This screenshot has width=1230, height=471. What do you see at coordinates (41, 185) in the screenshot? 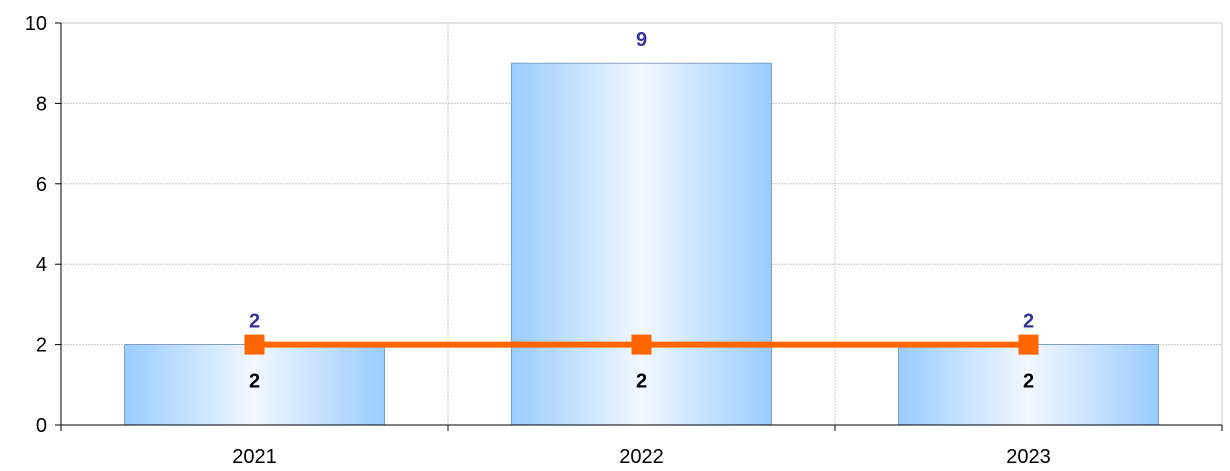
I see `y-tick-label: 6` at bounding box center [41, 185].